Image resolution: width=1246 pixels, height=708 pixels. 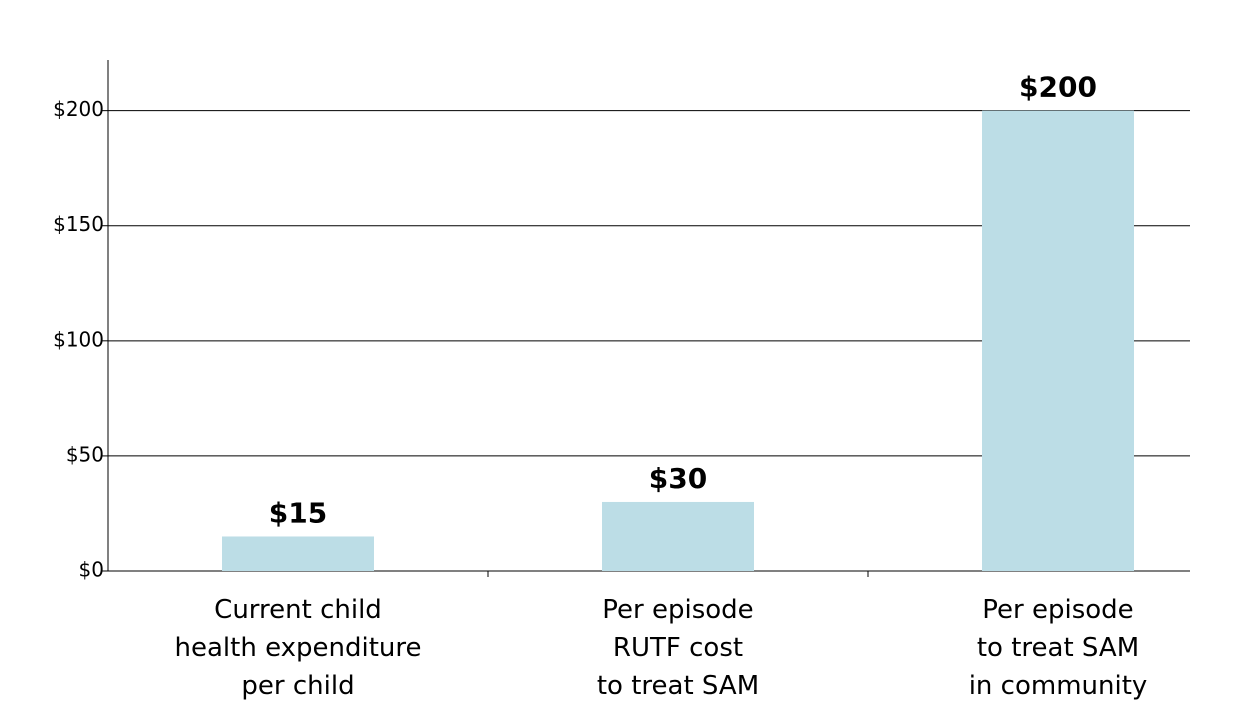 I want to click on x-tick-label: Per episode to treat SAM in community, so click(x=1058, y=648).